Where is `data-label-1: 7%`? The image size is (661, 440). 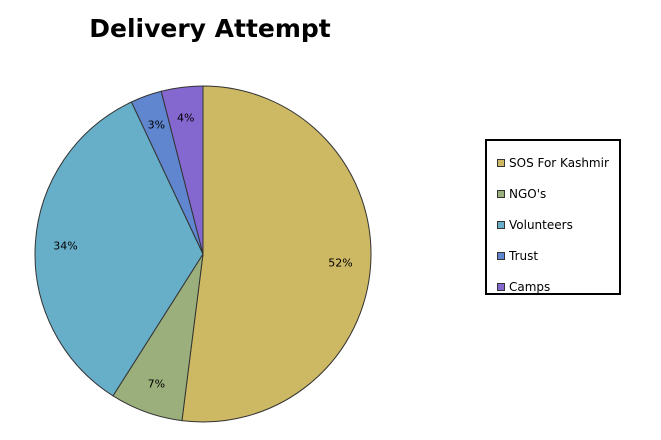 data-label-1: 7% is located at coordinates (156, 384).